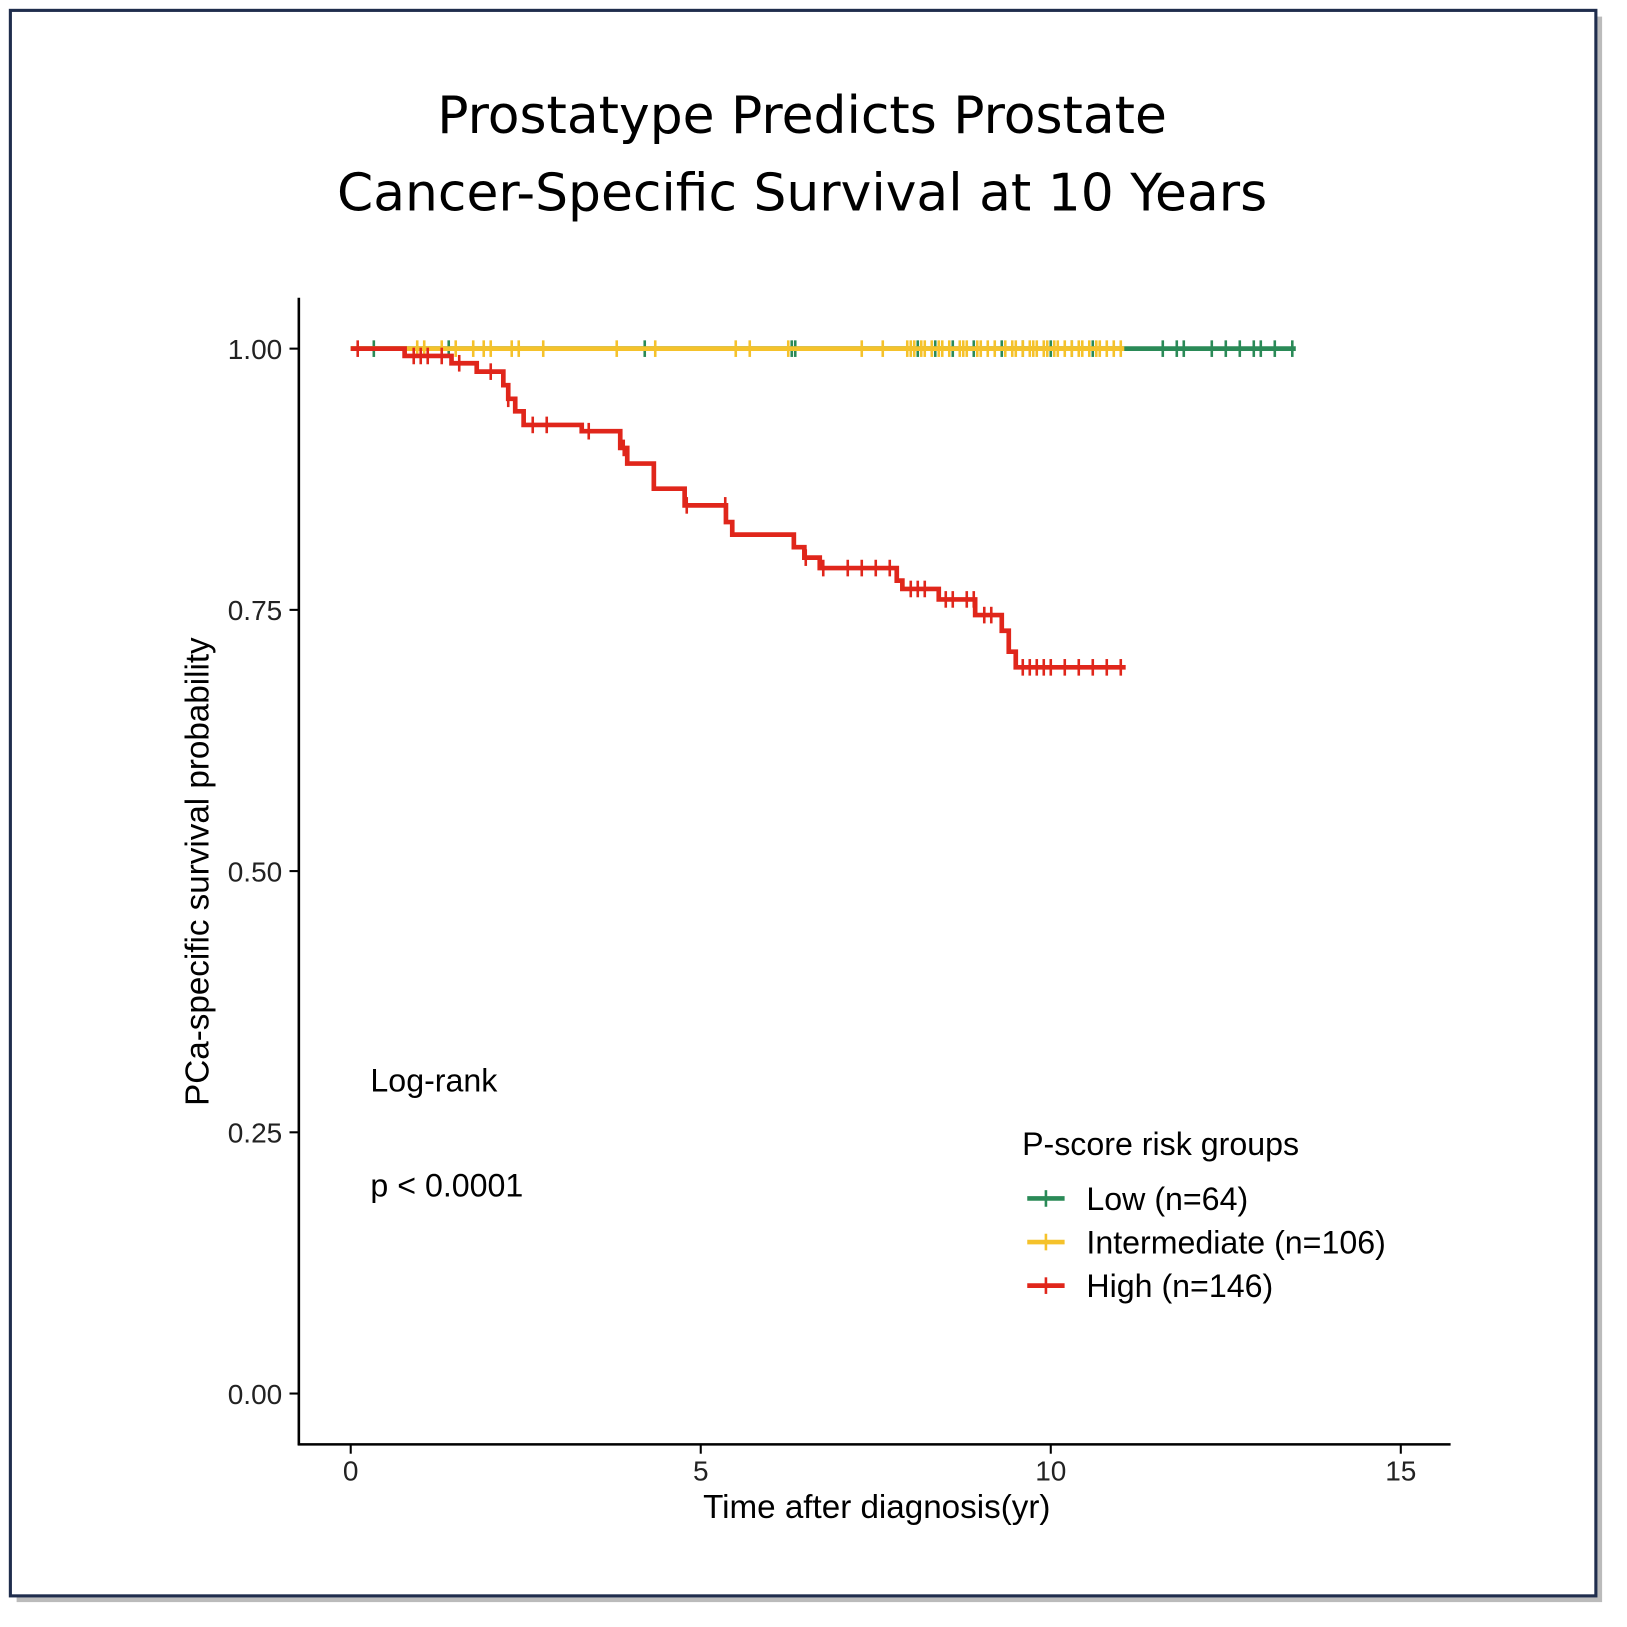 This screenshot has height=1627, width=1627. I want to click on survival-curve, so click(738, 508).